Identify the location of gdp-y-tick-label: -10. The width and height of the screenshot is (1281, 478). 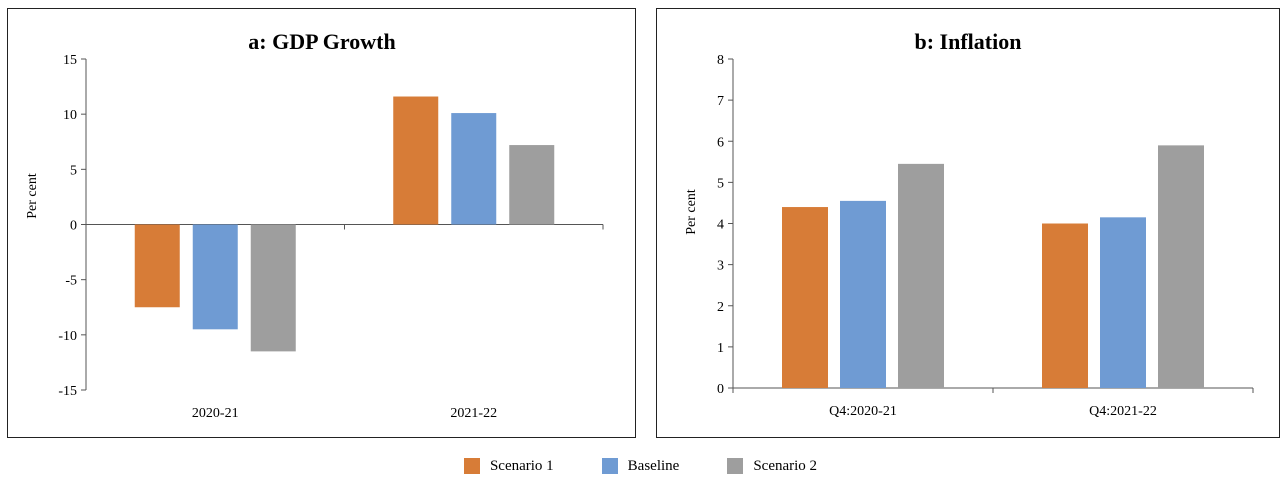
(67, 336).